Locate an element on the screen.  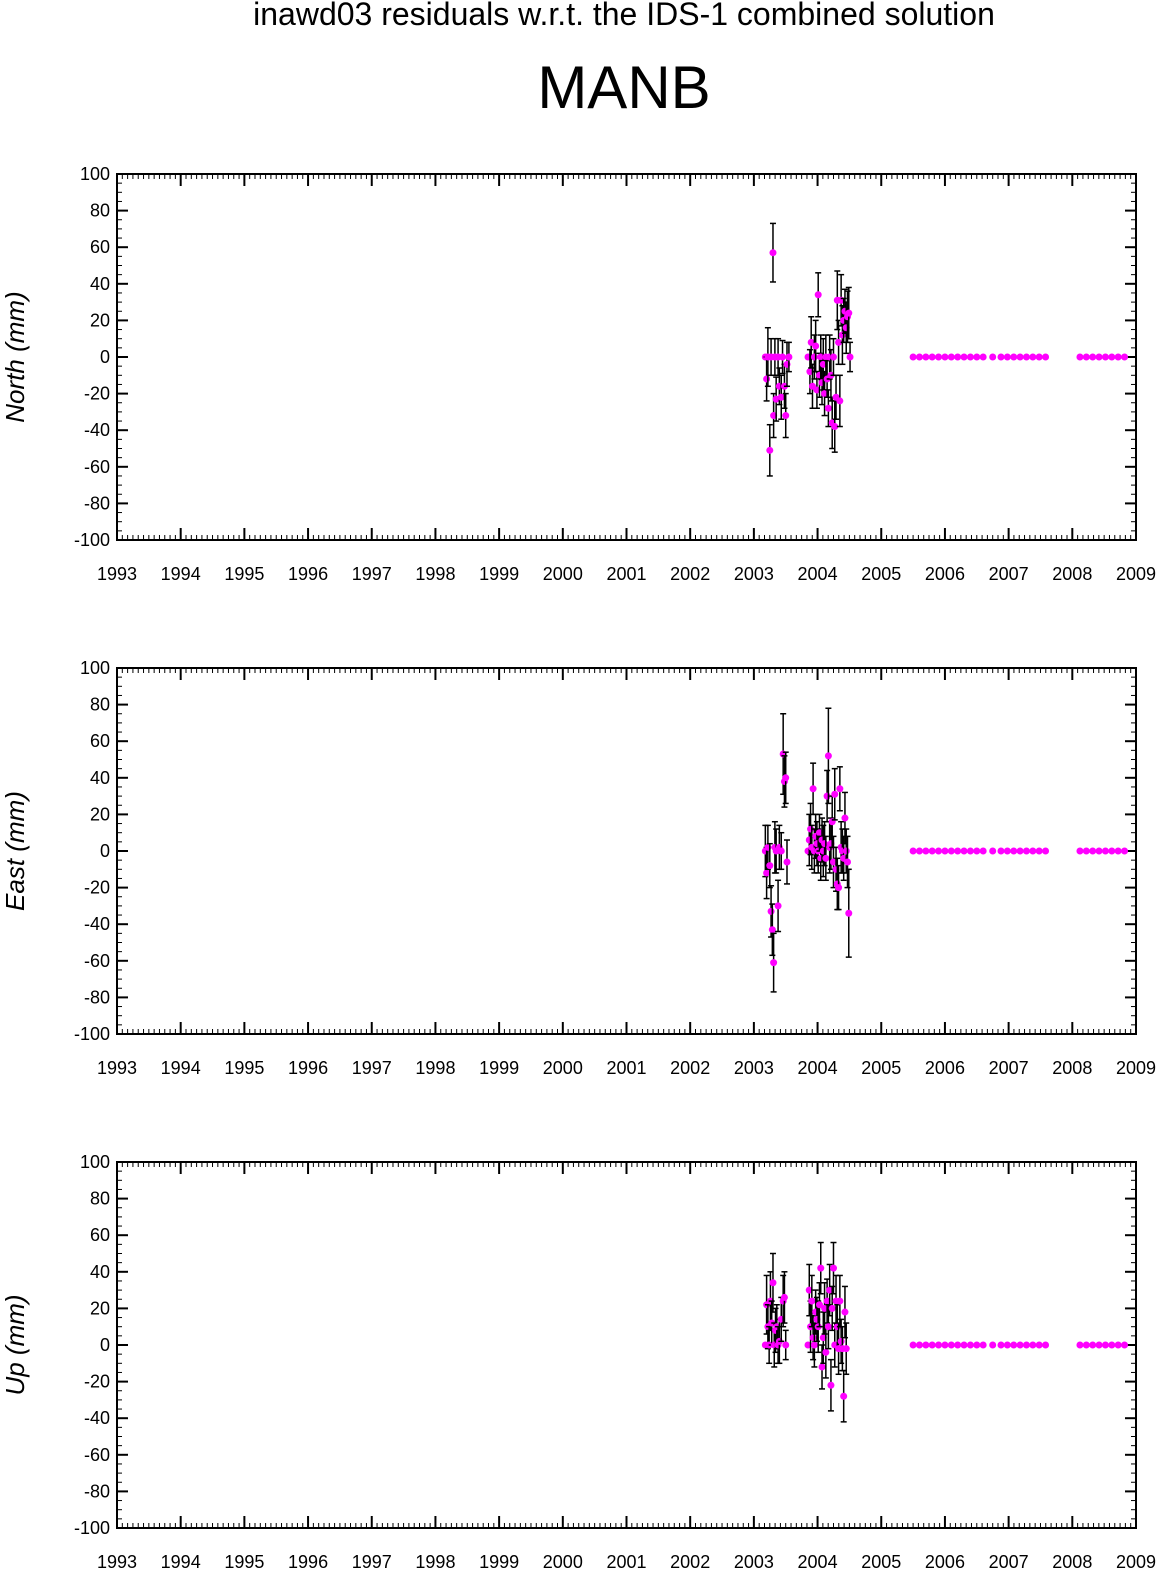
y-tick-label: -20 is located at coordinates (97, 1382).